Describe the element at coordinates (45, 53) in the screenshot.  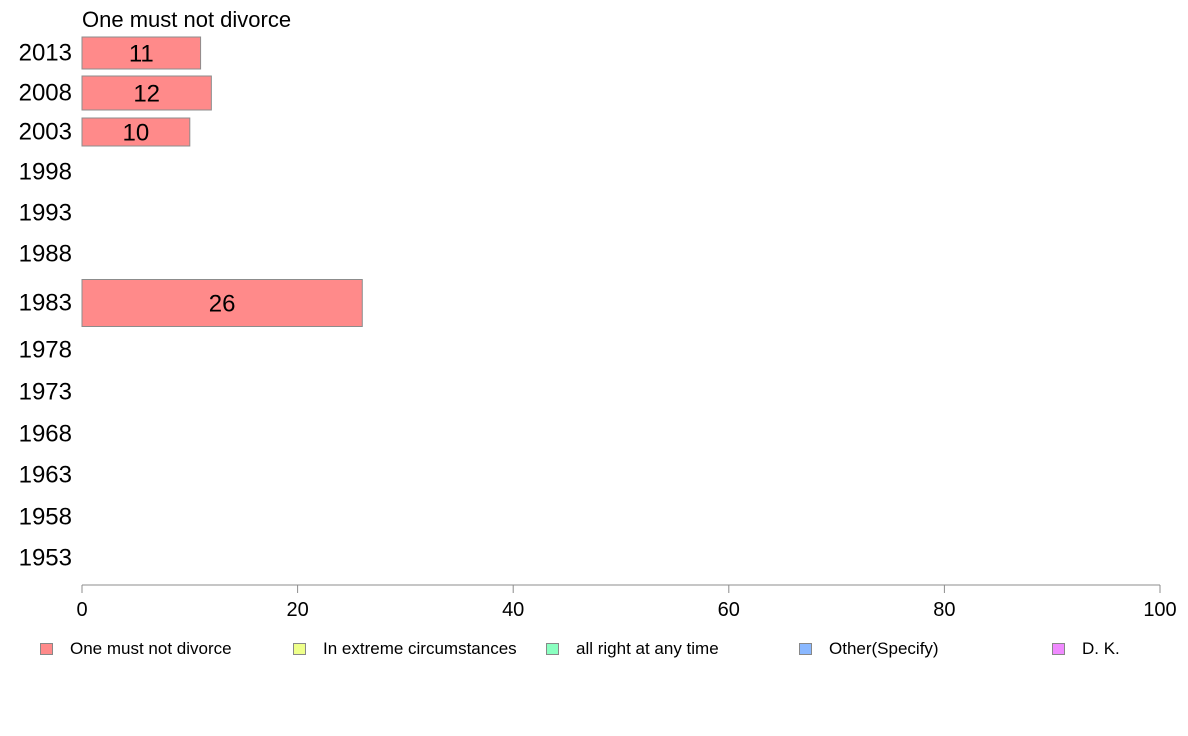
I see `year-label-2013: 2013` at that location.